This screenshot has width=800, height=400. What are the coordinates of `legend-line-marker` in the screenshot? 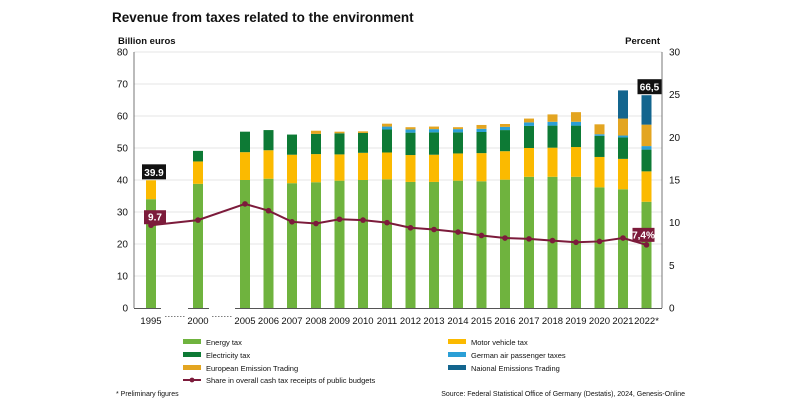 It's located at (192, 380).